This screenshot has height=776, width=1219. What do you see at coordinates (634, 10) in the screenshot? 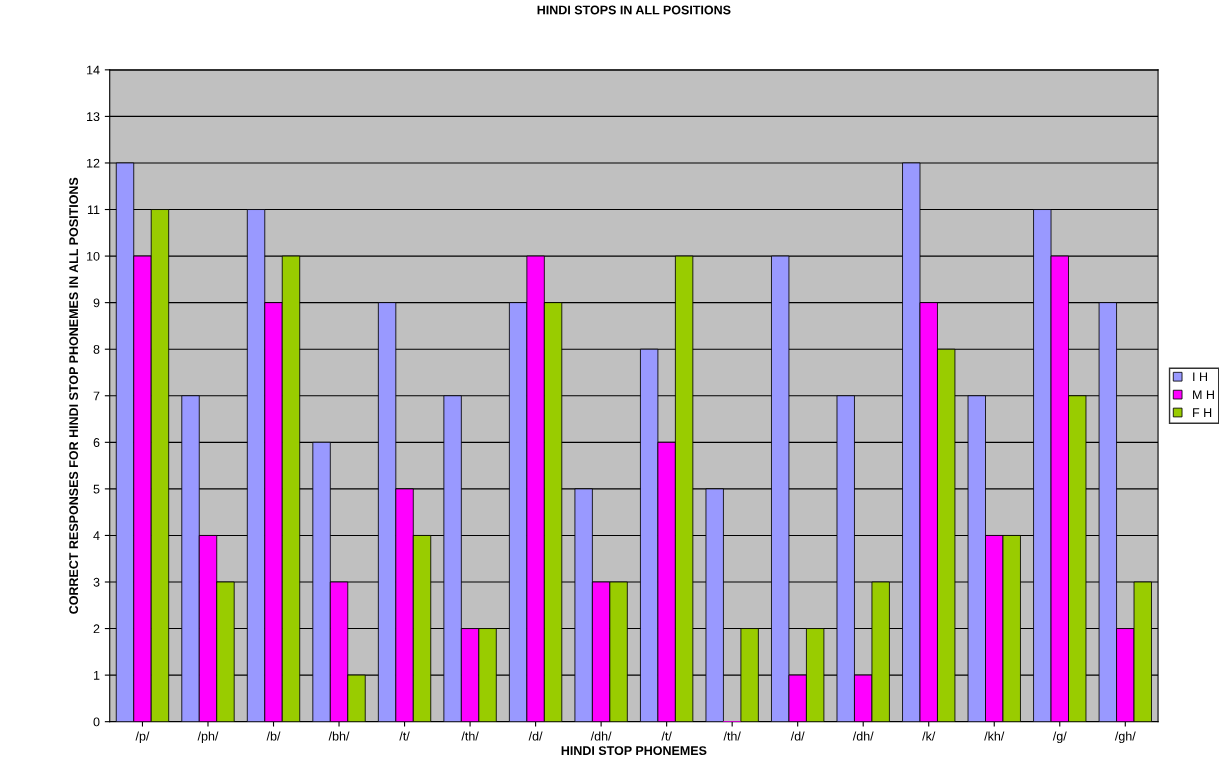
I see `chart-title: HINDI STOPS IN ALL POSITIONS` at bounding box center [634, 10].